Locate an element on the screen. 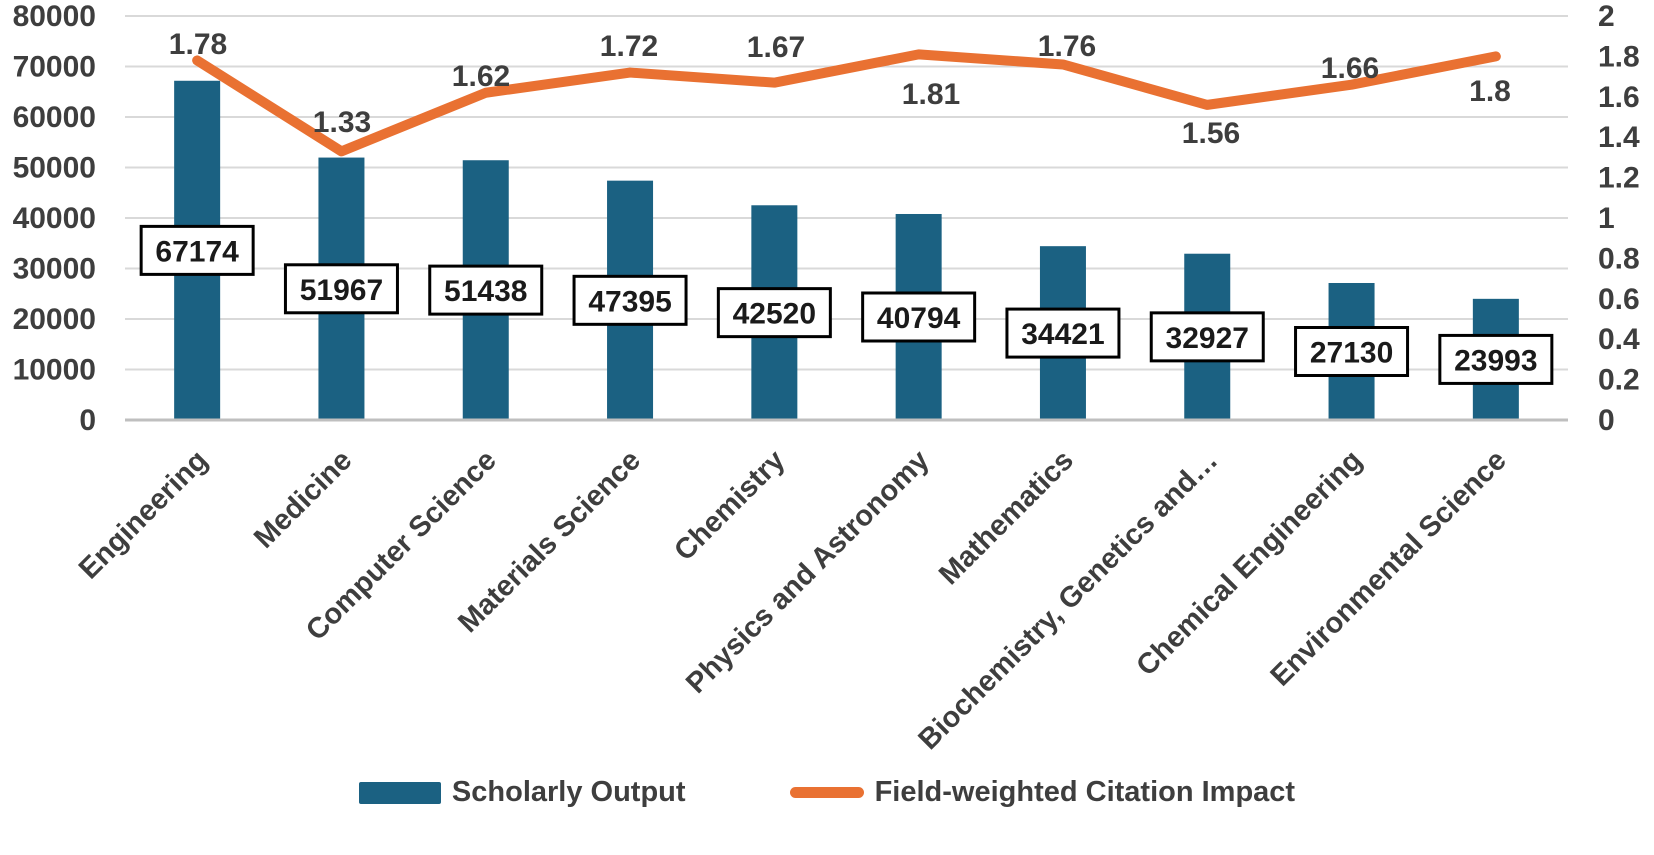 The image size is (1654, 855). bar-value-label-chemistry: 42520 is located at coordinates (774, 314).